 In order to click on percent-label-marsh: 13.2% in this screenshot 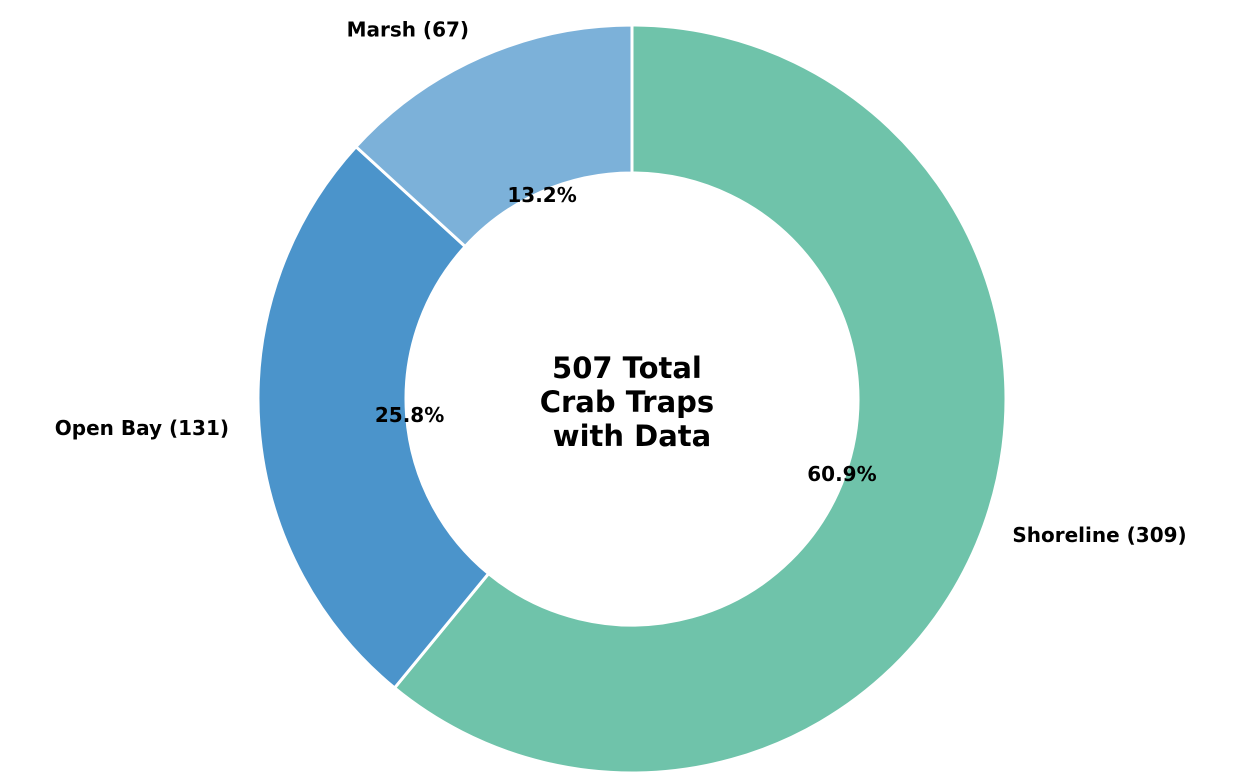, I will do `click(541, 195)`.